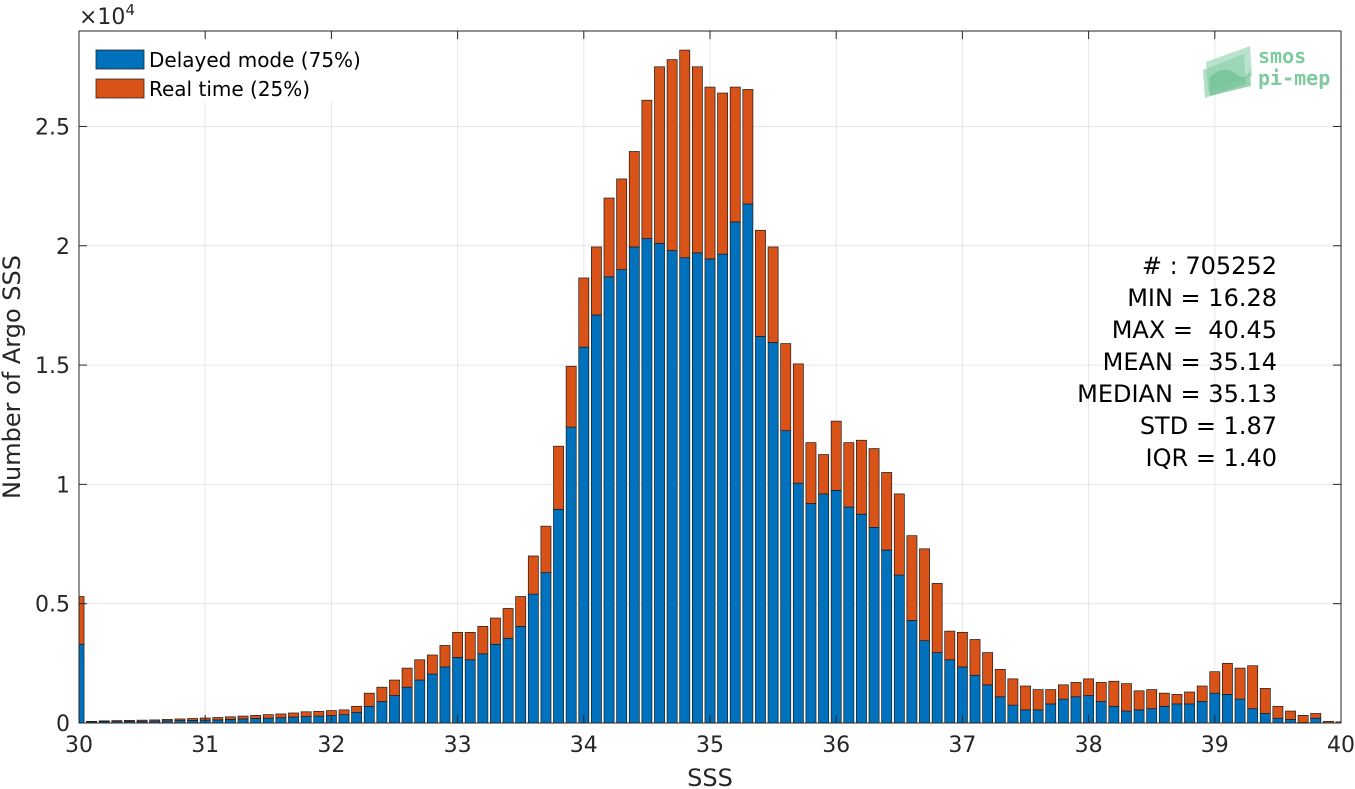 The height and width of the screenshot is (789, 1355). What do you see at coordinates (1282, 56) in the screenshot?
I see `logo-text-smos: smos` at bounding box center [1282, 56].